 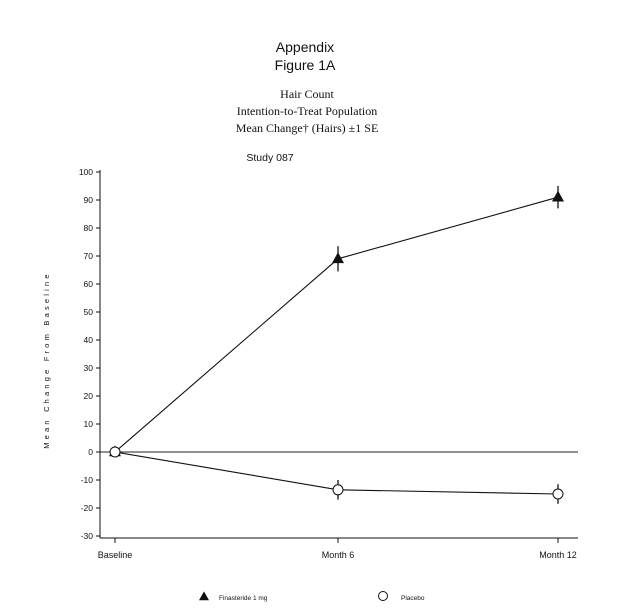 What do you see at coordinates (89, 368) in the screenshot?
I see `y-tick-label: 30` at bounding box center [89, 368].